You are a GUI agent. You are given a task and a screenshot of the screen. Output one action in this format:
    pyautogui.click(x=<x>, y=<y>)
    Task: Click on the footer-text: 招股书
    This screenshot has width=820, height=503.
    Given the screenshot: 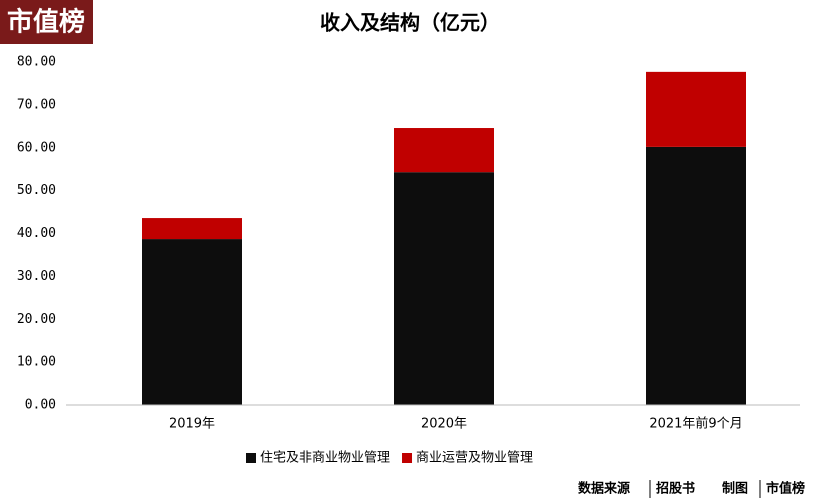 What is the action you would take?
    pyautogui.click(x=675, y=489)
    